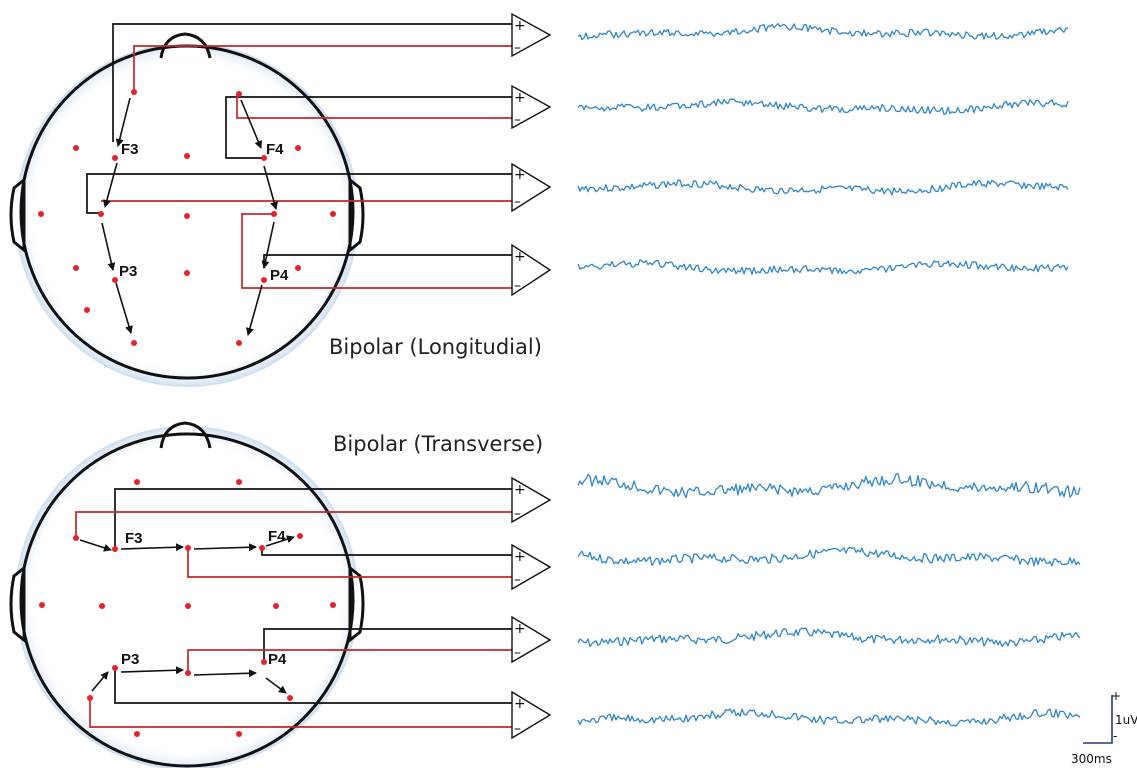 This screenshot has width=1137, height=768. Describe the element at coordinates (531, 639) in the screenshot. I see `amplifier-7: + –` at that location.